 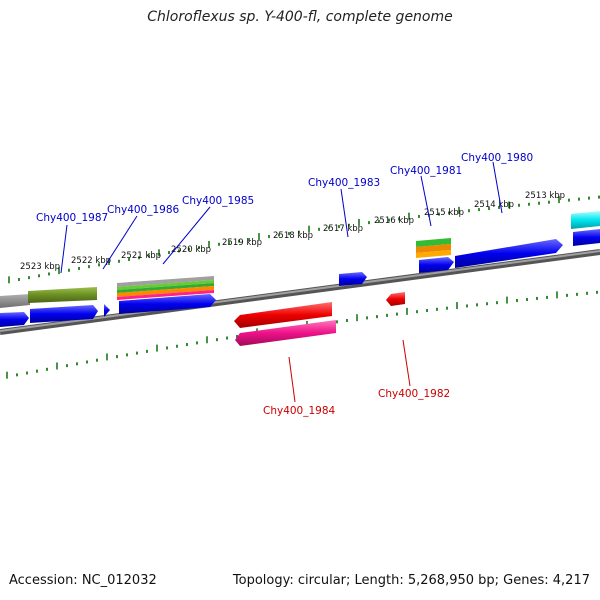 What do you see at coordinates (293, 236) in the screenshot?
I see `kbp-label: 2518 kbp` at bounding box center [293, 236].